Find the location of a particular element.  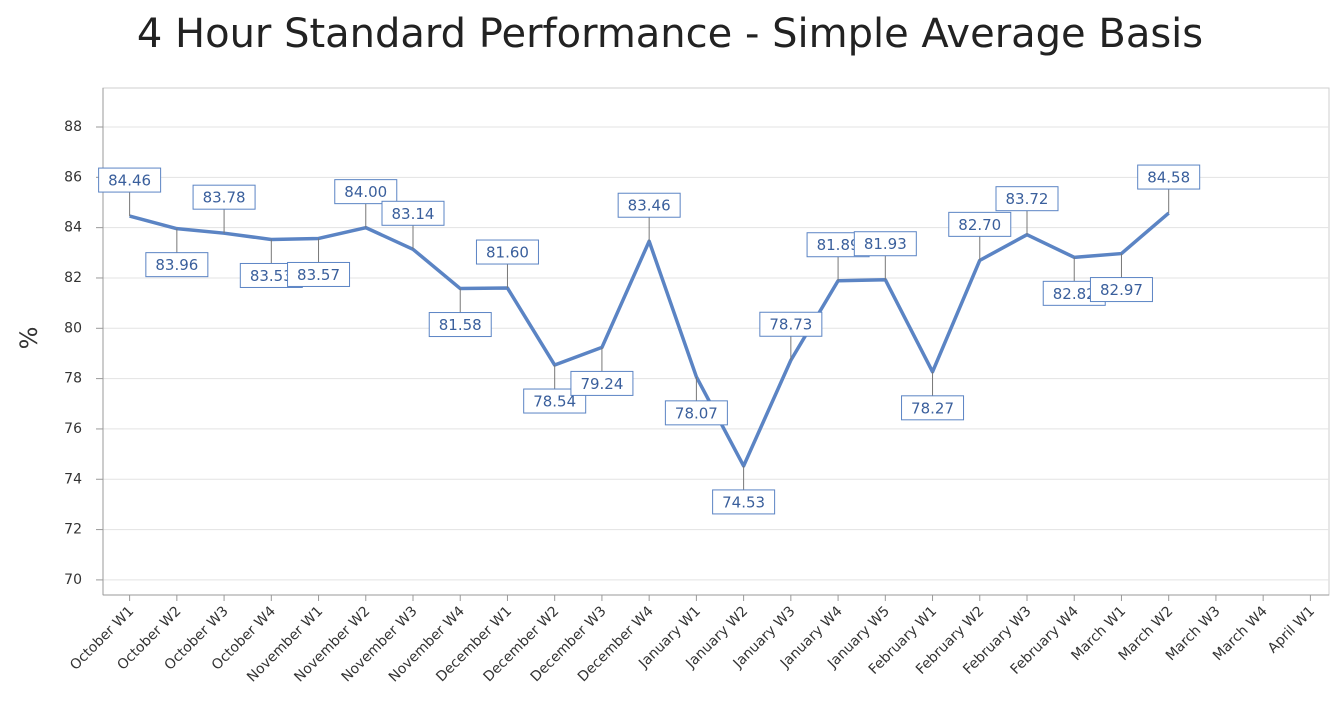

data-label: 82.70 is located at coordinates (979, 225).